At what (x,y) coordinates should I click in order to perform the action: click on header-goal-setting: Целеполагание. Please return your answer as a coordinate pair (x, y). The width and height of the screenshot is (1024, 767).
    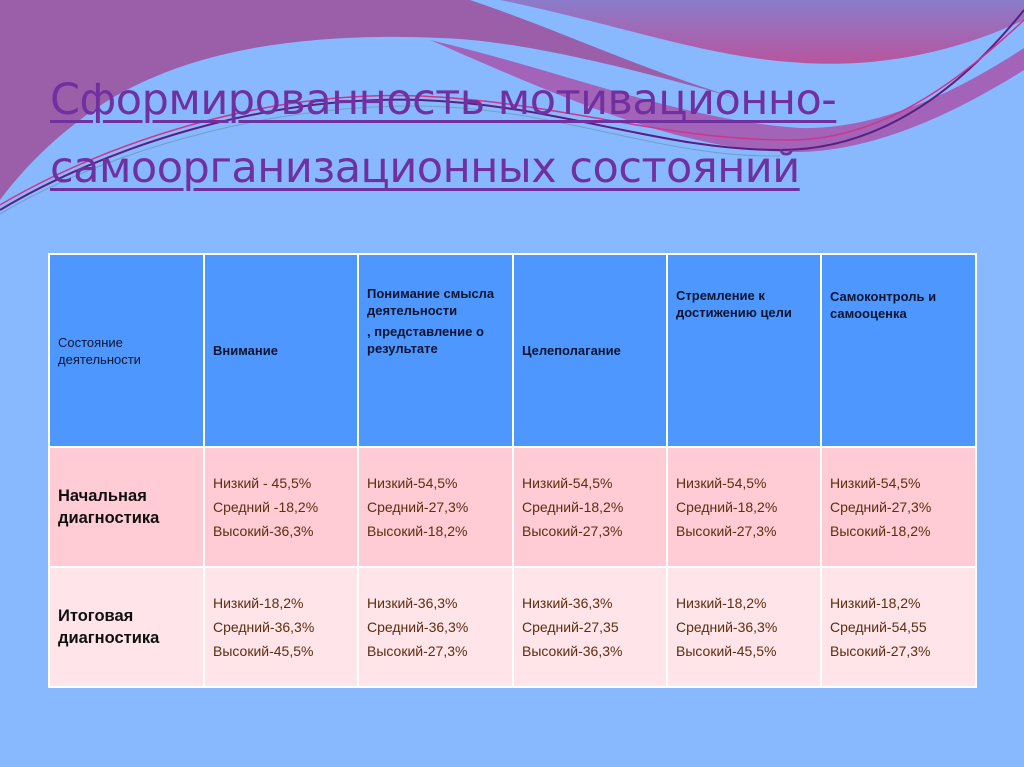
    Looking at the image, I should click on (590, 350).